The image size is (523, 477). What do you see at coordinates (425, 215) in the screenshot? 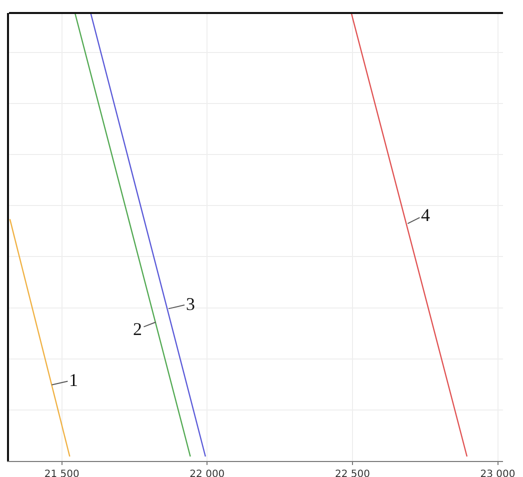
I see `annotation: 4` at bounding box center [425, 215].